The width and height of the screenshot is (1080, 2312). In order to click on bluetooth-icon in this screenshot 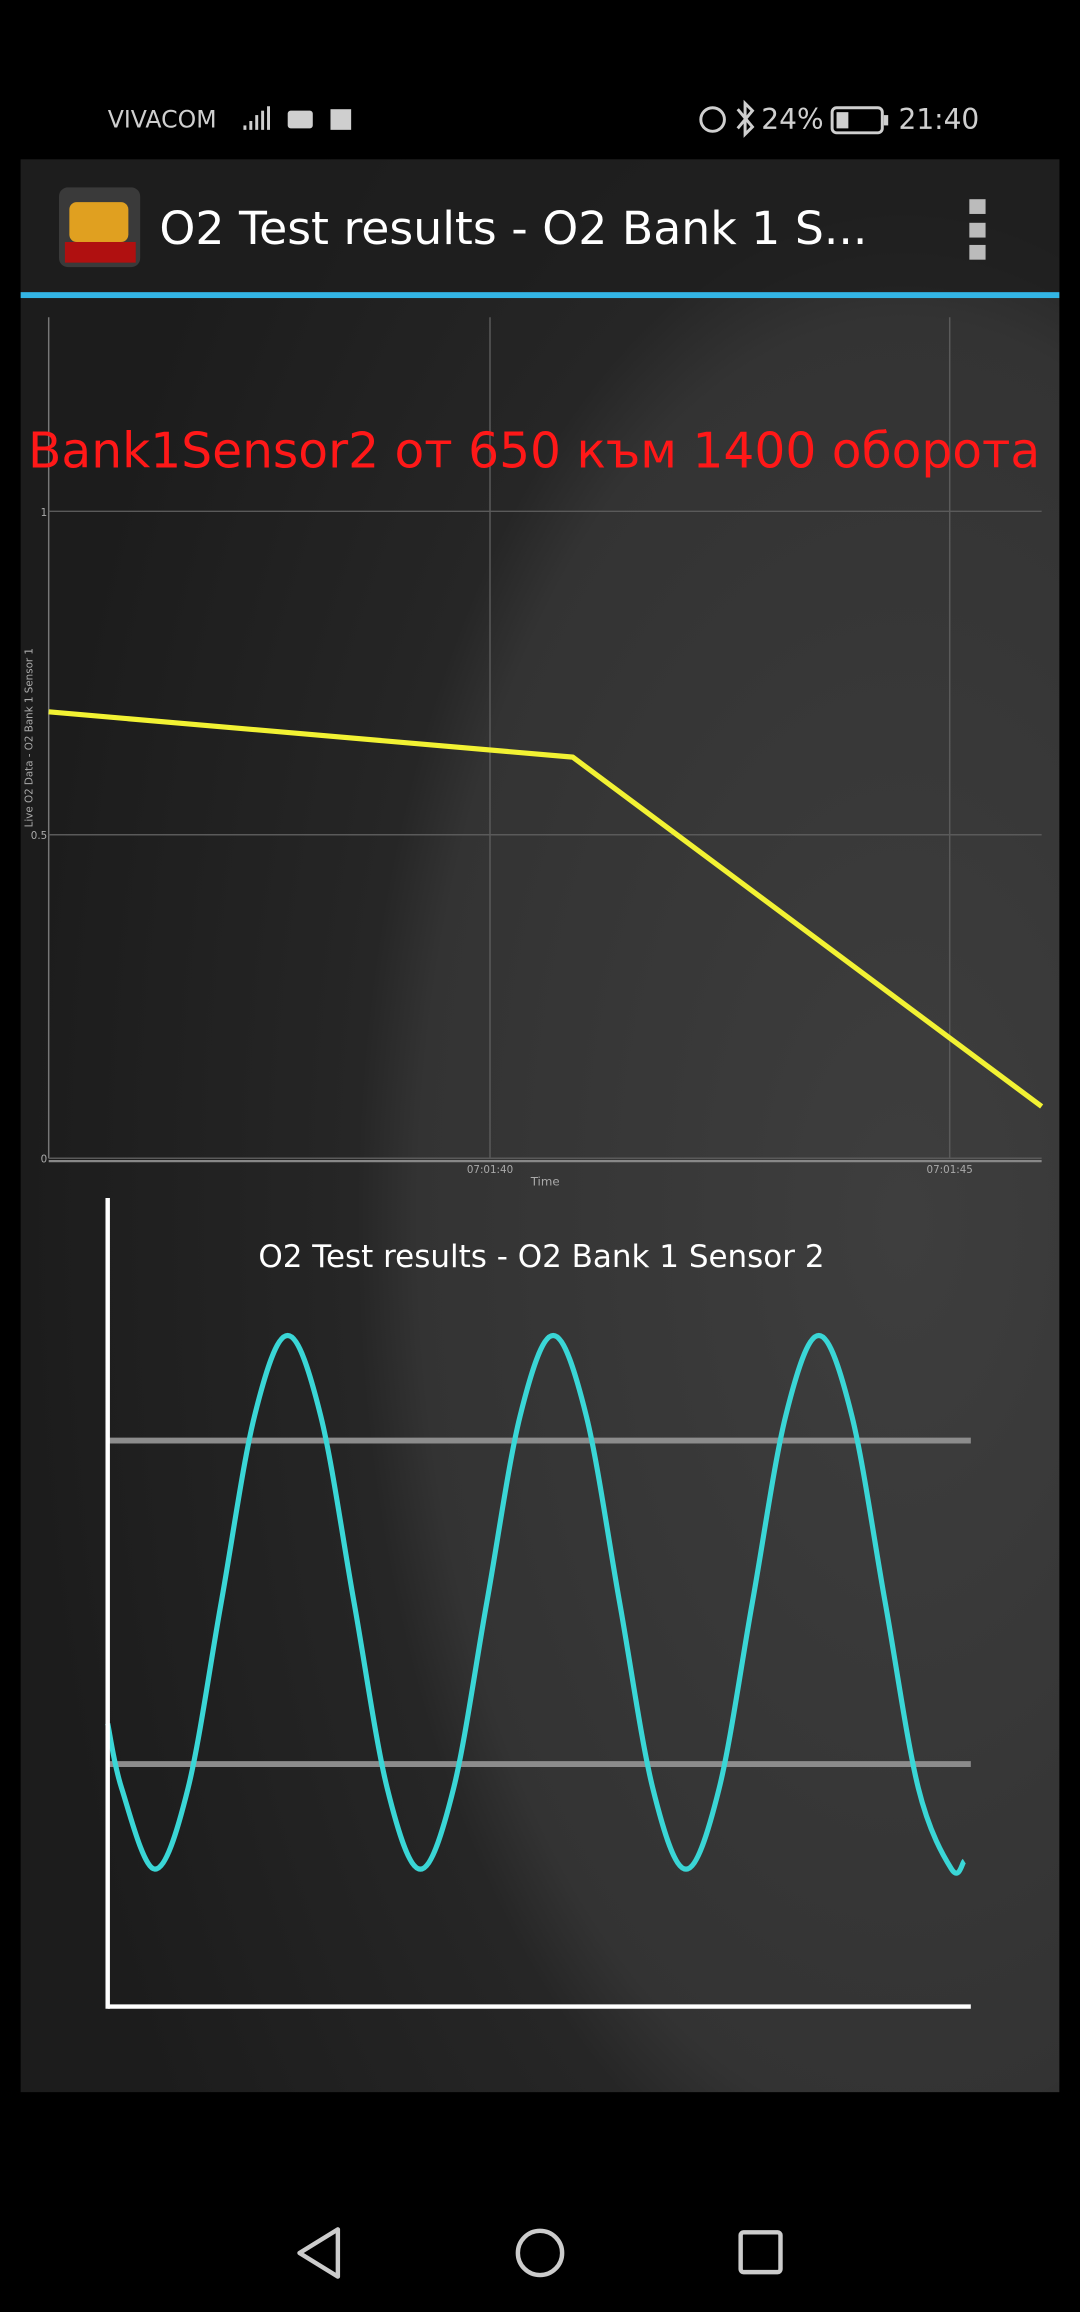, I will do `click(745, 118)`.